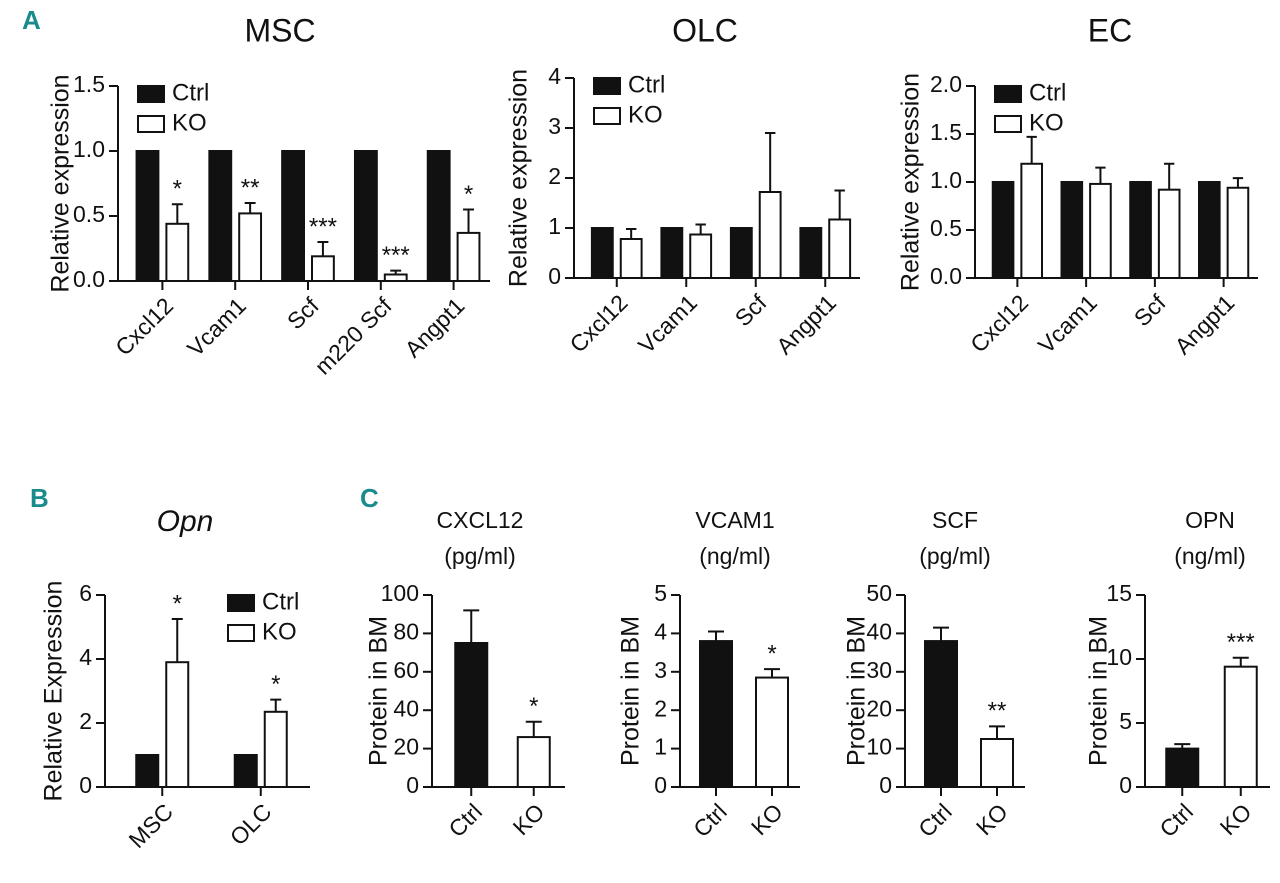 The height and width of the screenshot is (883, 1280). Describe the element at coordinates (554, 176) in the screenshot. I see `y-tick-label: 2` at that location.